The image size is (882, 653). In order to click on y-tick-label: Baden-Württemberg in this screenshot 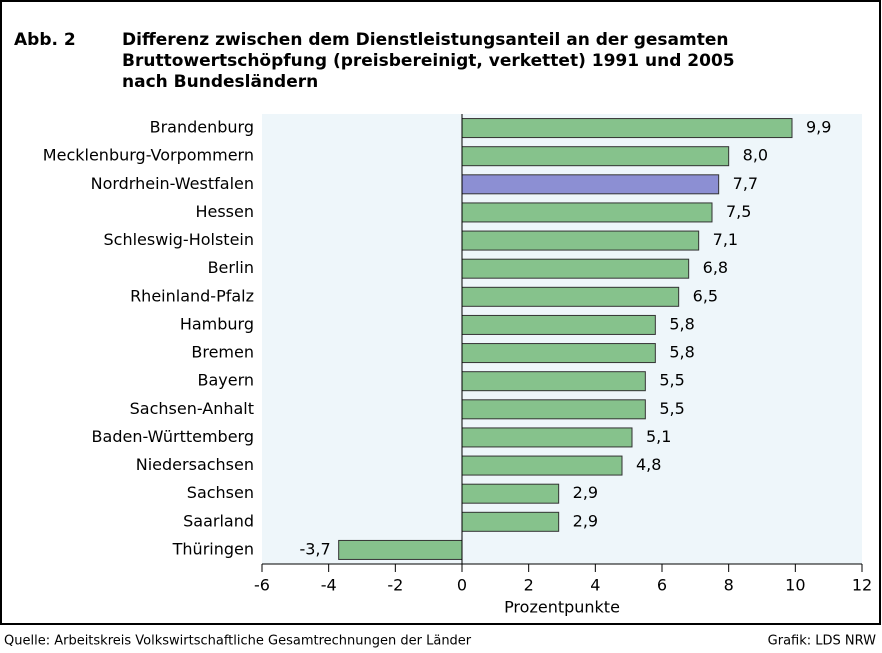, I will do `click(173, 436)`.